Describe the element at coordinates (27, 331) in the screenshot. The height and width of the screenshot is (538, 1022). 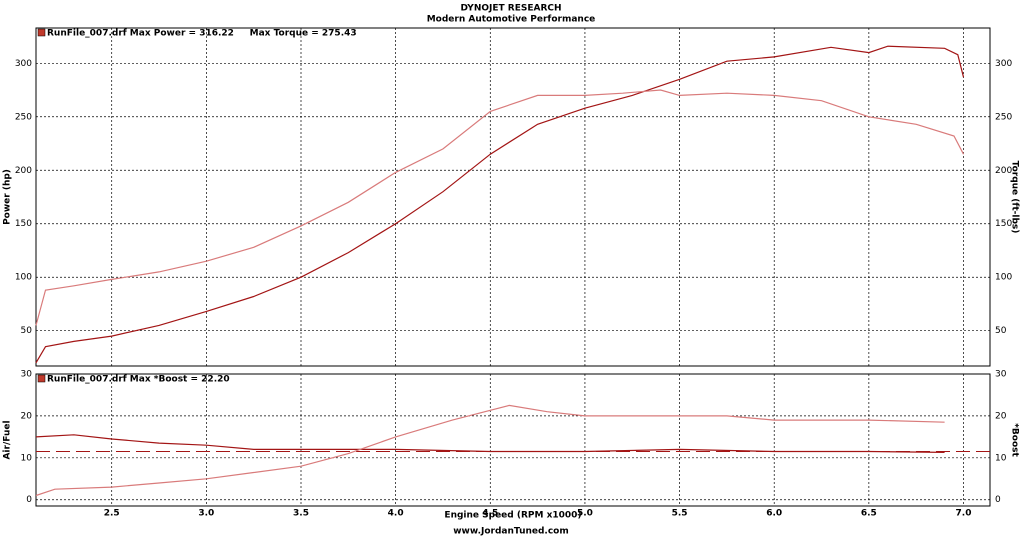
I see `y-tick-label: 50` at that location.